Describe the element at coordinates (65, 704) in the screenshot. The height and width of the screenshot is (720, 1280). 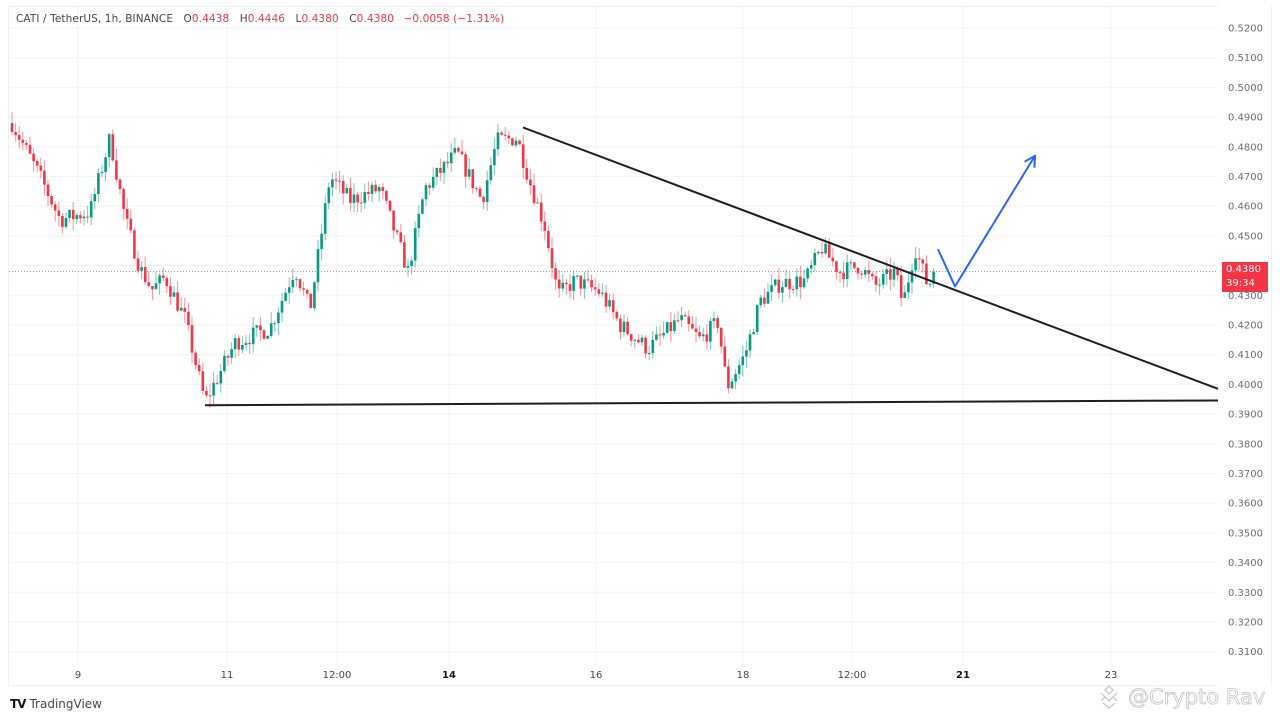
I see `tradingview-logo-text: TradingView` at that location.